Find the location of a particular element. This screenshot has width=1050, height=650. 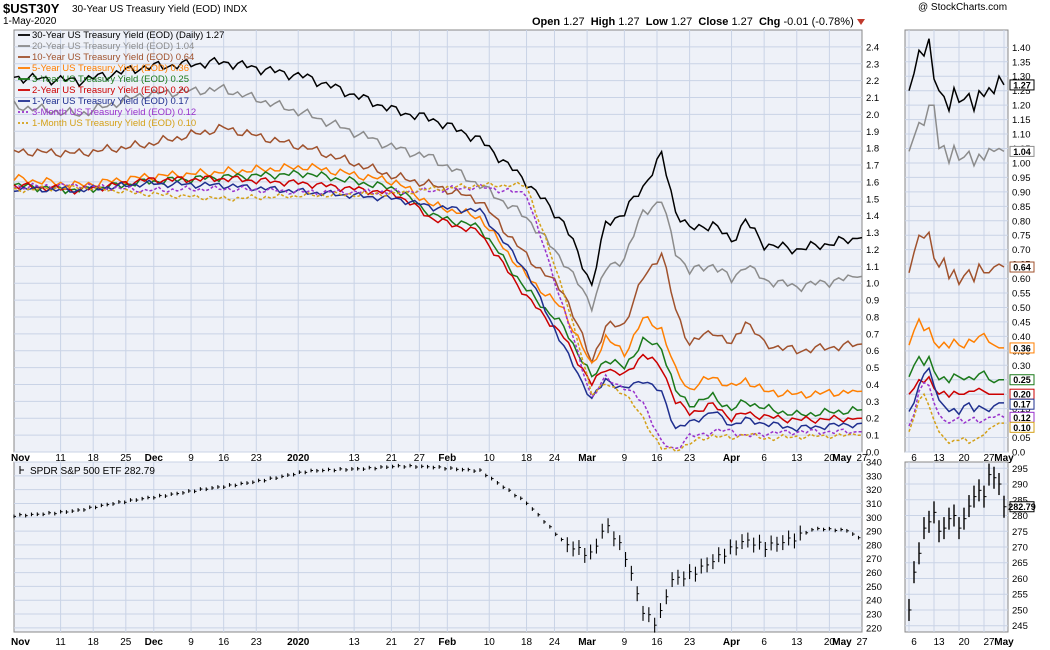

yield-y-tick: 2.0 is located at coordinates (872, 115).